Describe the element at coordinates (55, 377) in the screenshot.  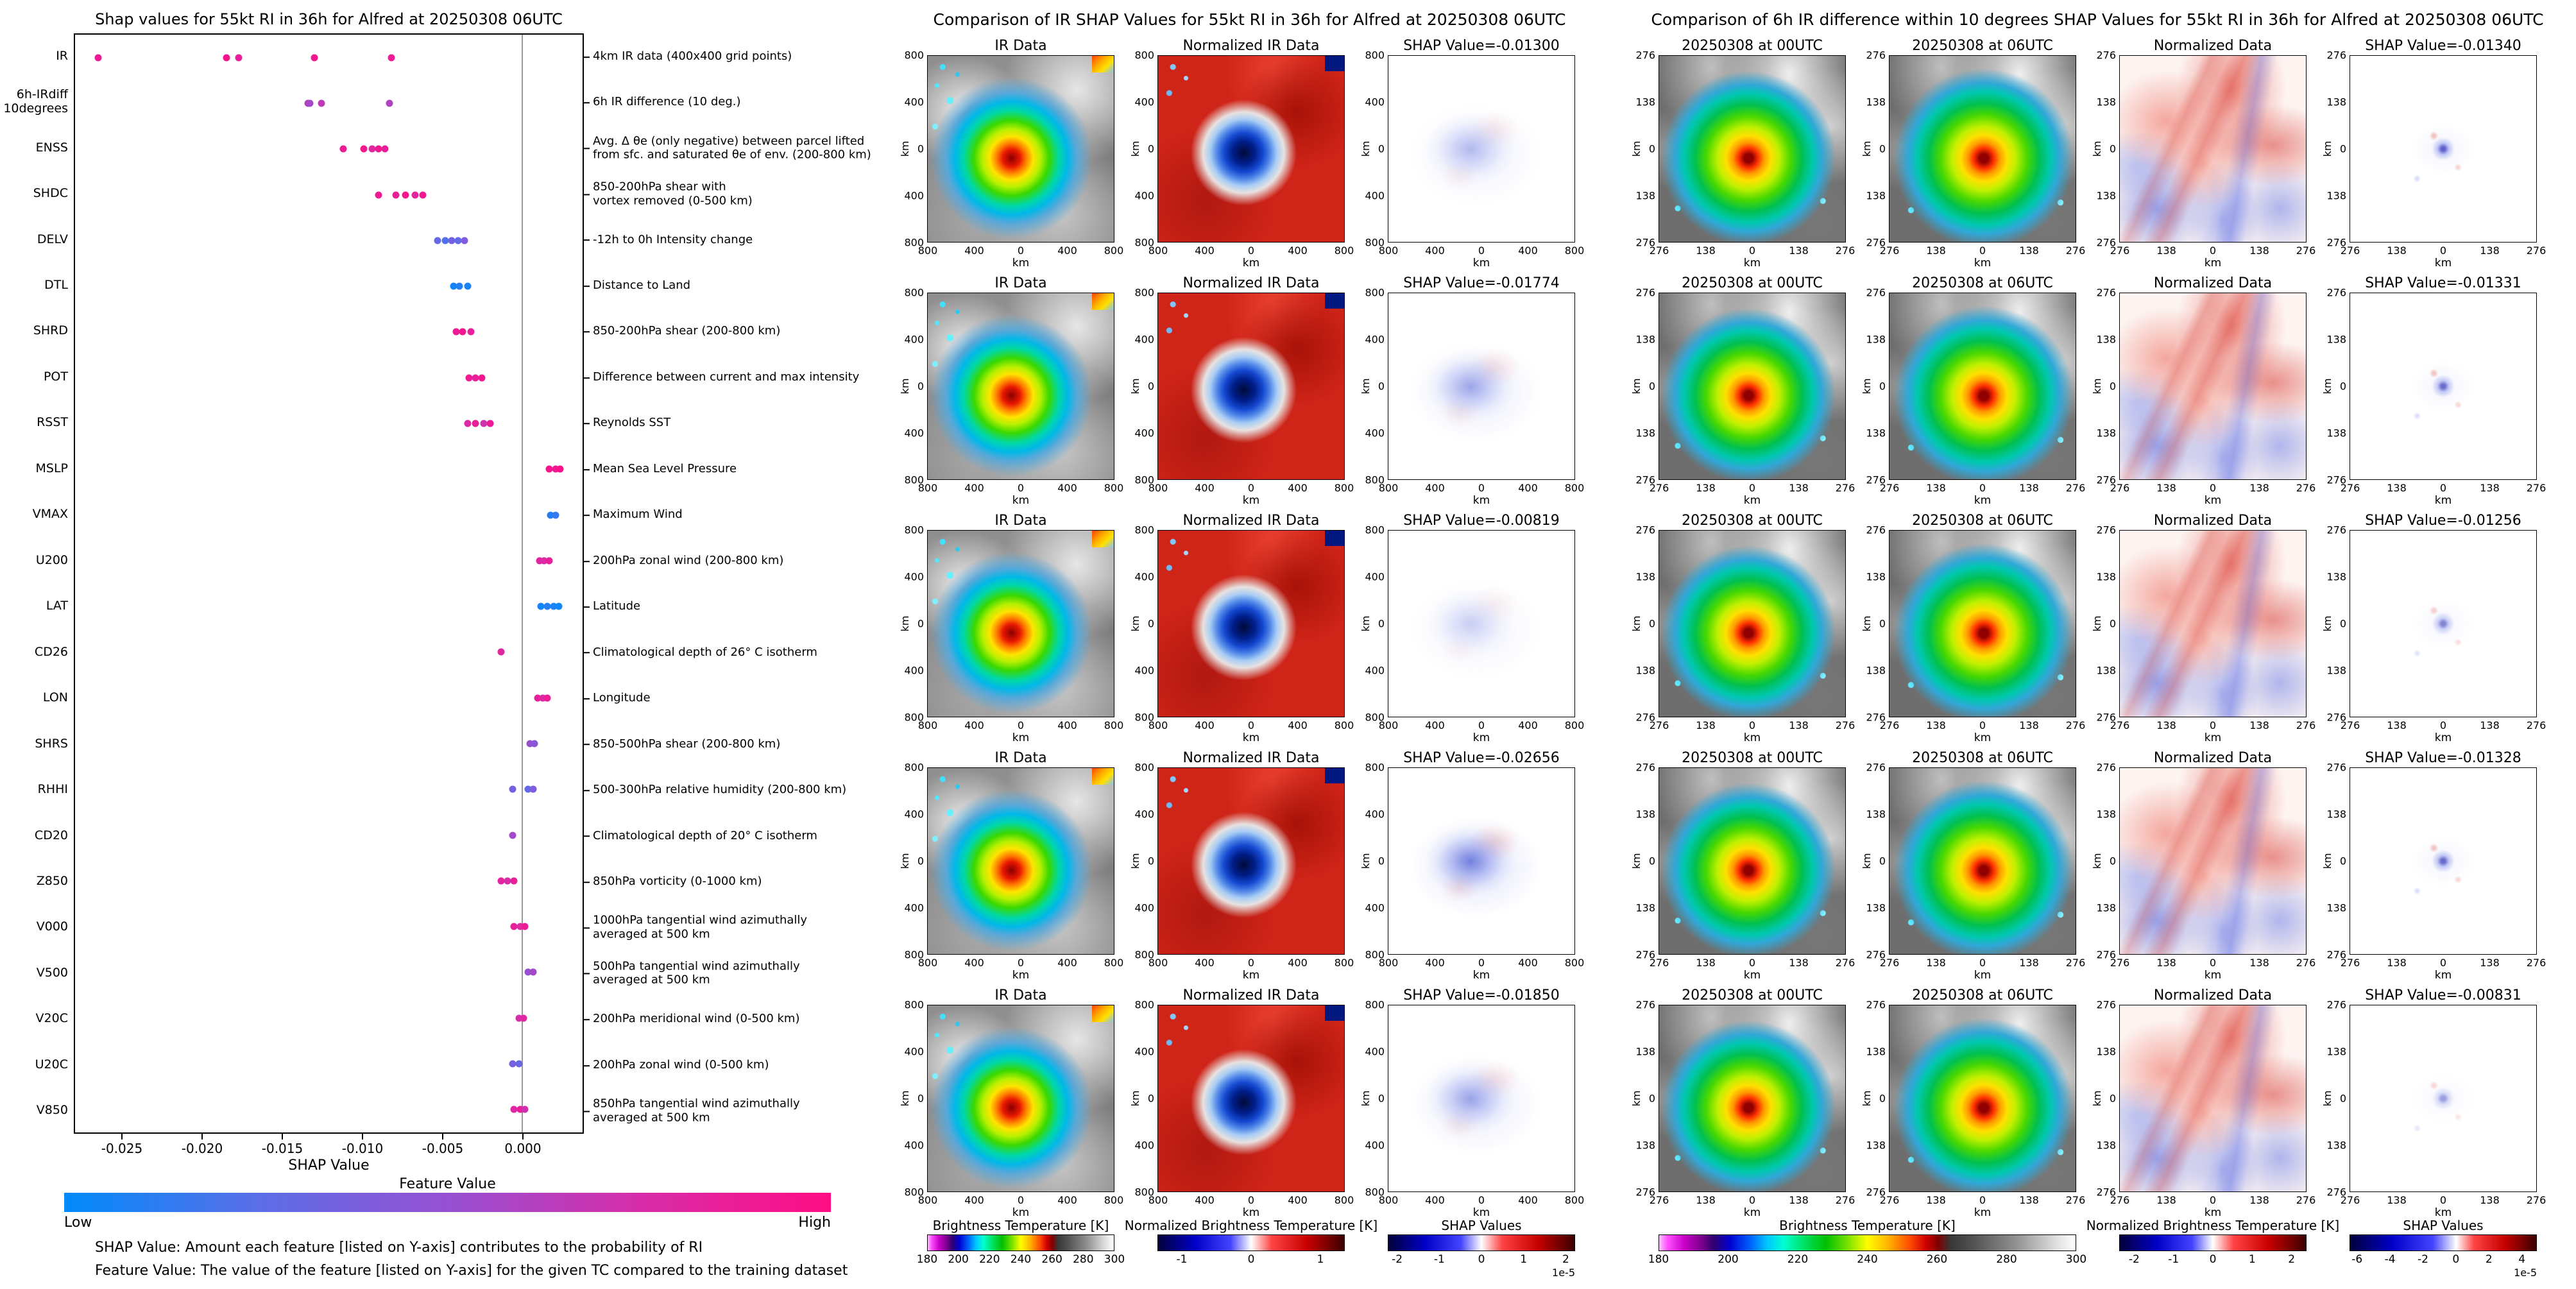
I see `feature-label: POT` at that location.